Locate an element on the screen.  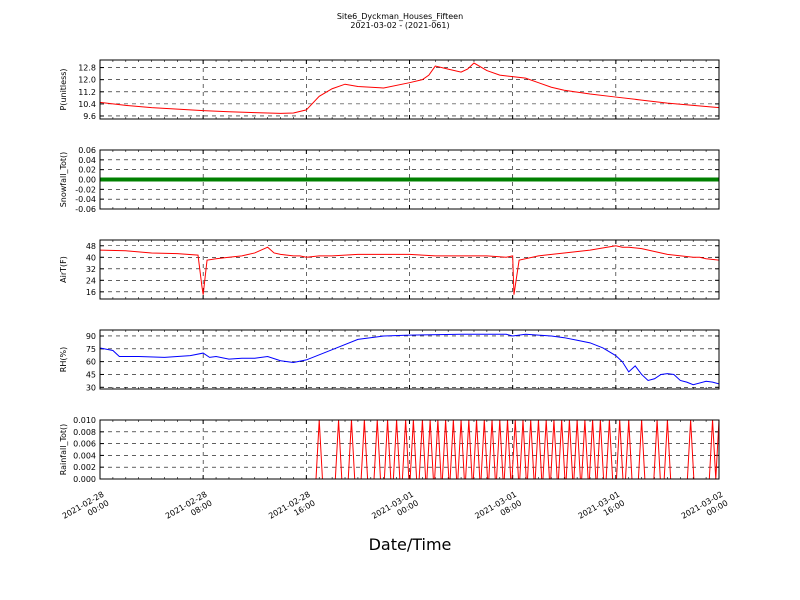
y-tick-label: -0.04 is located at coordinates (85, 199).